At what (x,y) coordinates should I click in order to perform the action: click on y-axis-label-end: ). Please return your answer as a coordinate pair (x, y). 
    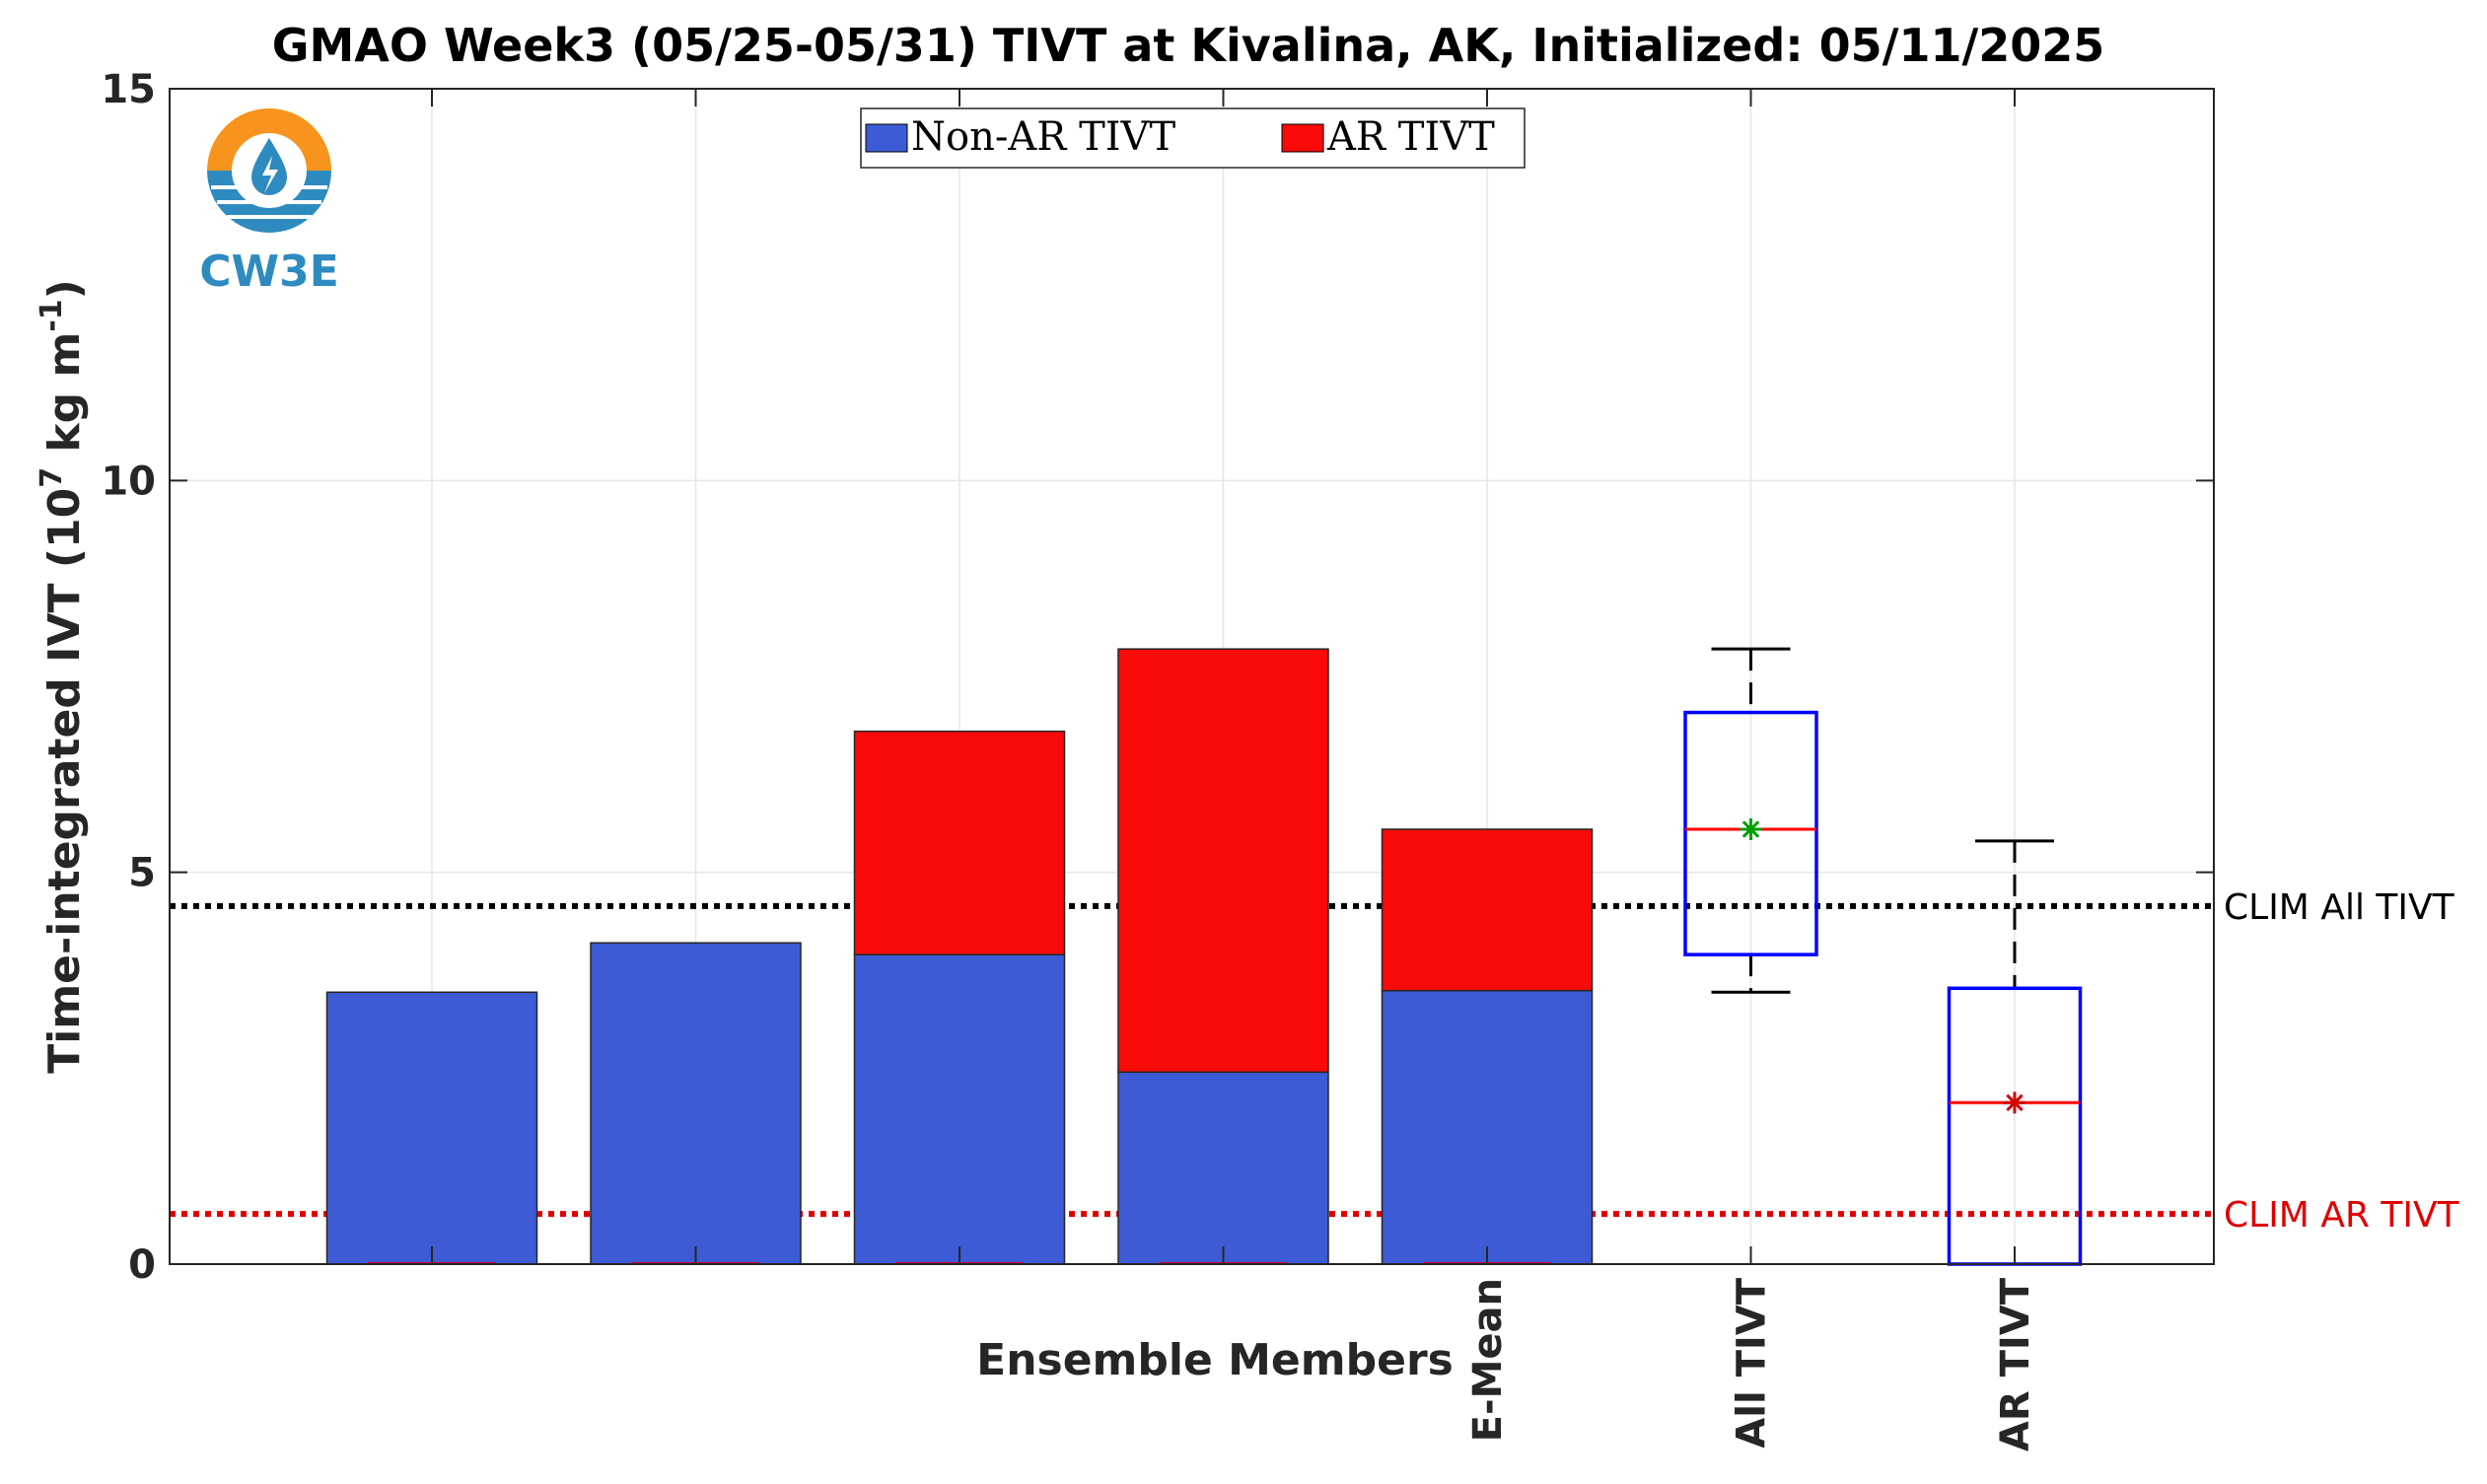
    Looking at the image, I should click on (64, 289).